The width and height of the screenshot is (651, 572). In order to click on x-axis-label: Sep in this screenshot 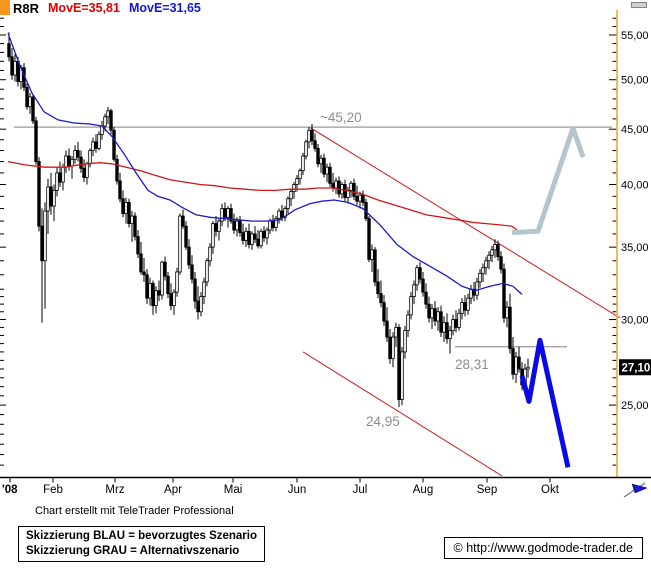, I will do `click(487, 490)`.